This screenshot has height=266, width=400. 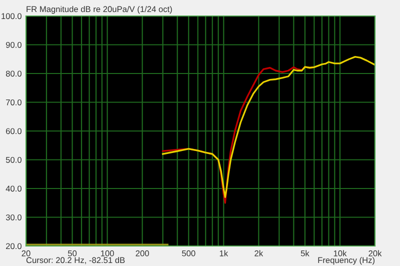 I want to click on y-tick-label: 80.0, so click(x=14, y=73).